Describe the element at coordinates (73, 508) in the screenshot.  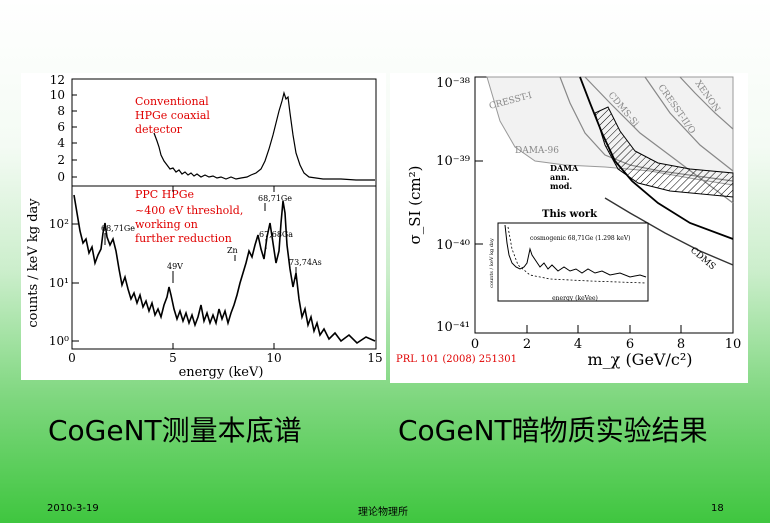
I see `footer-date: 2010-3-19` at that location.